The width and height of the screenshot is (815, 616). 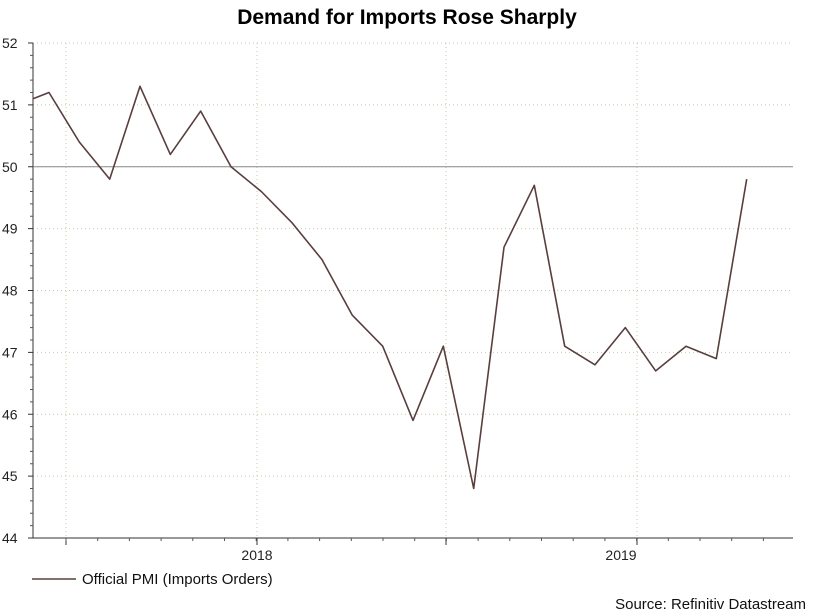 What do you see at coordinates (10, 43) in the screenshot?
I see `y-tick-label: 52` at bounding box center [10, 43].